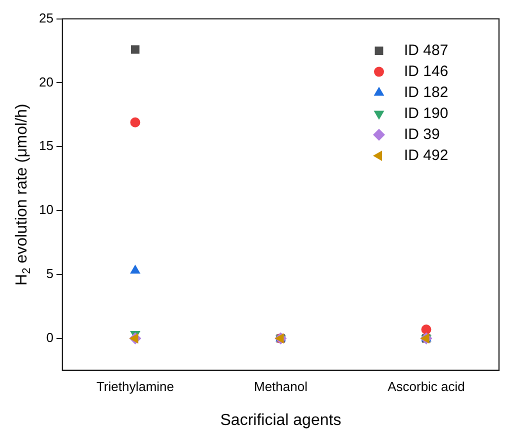 The height and width of the screenshot is (442, 513). Describe the element at coordinates (426, 113) in the screenshot. I see `legend-label: ID 190` at that location.